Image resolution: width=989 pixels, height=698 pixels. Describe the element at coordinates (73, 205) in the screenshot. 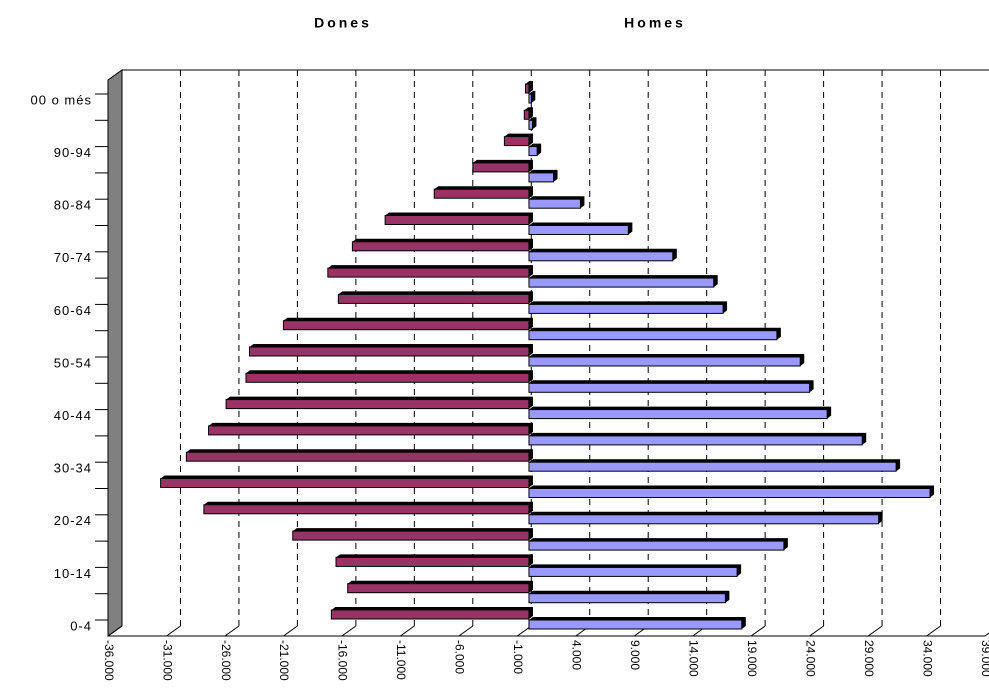

I see `y-tick-label: 80-84` at that location.